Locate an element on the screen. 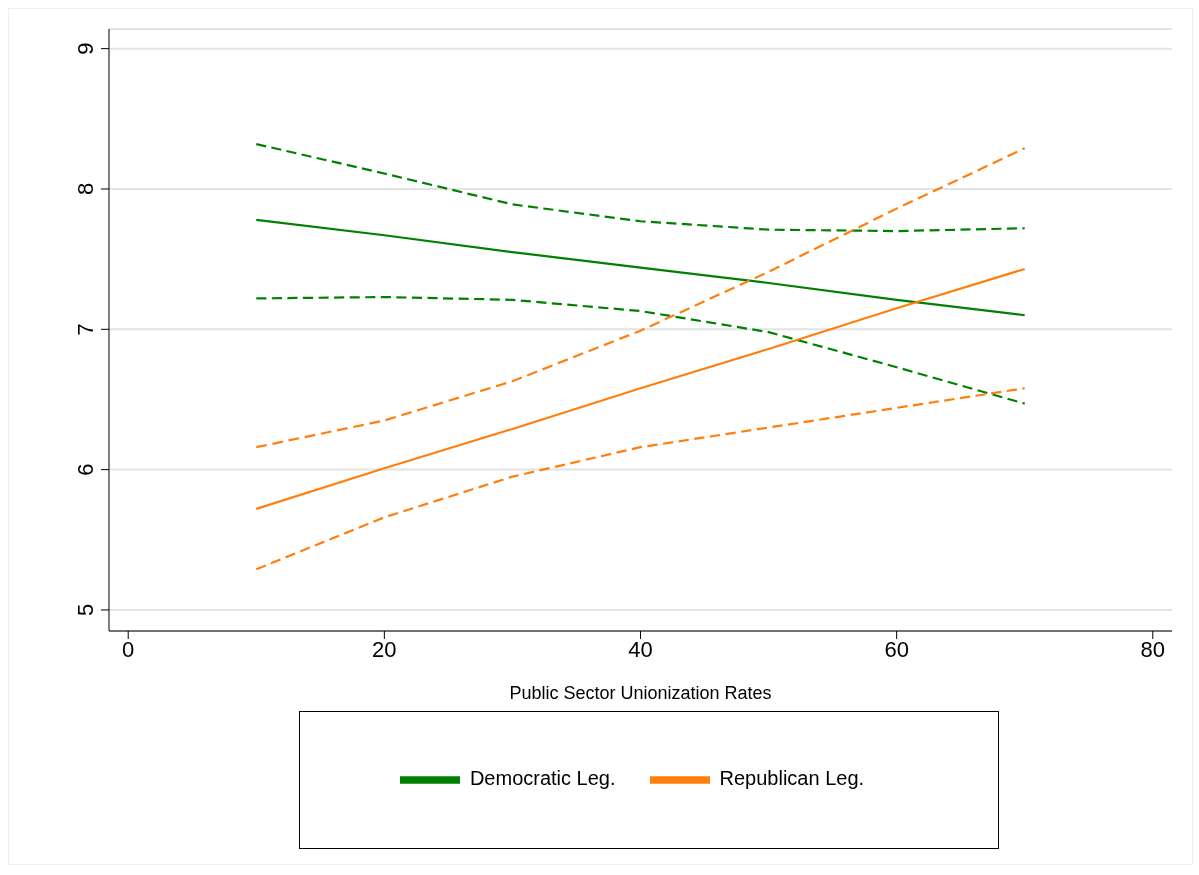  x-tick-label: 80 is located at coordinates (1153, 649).